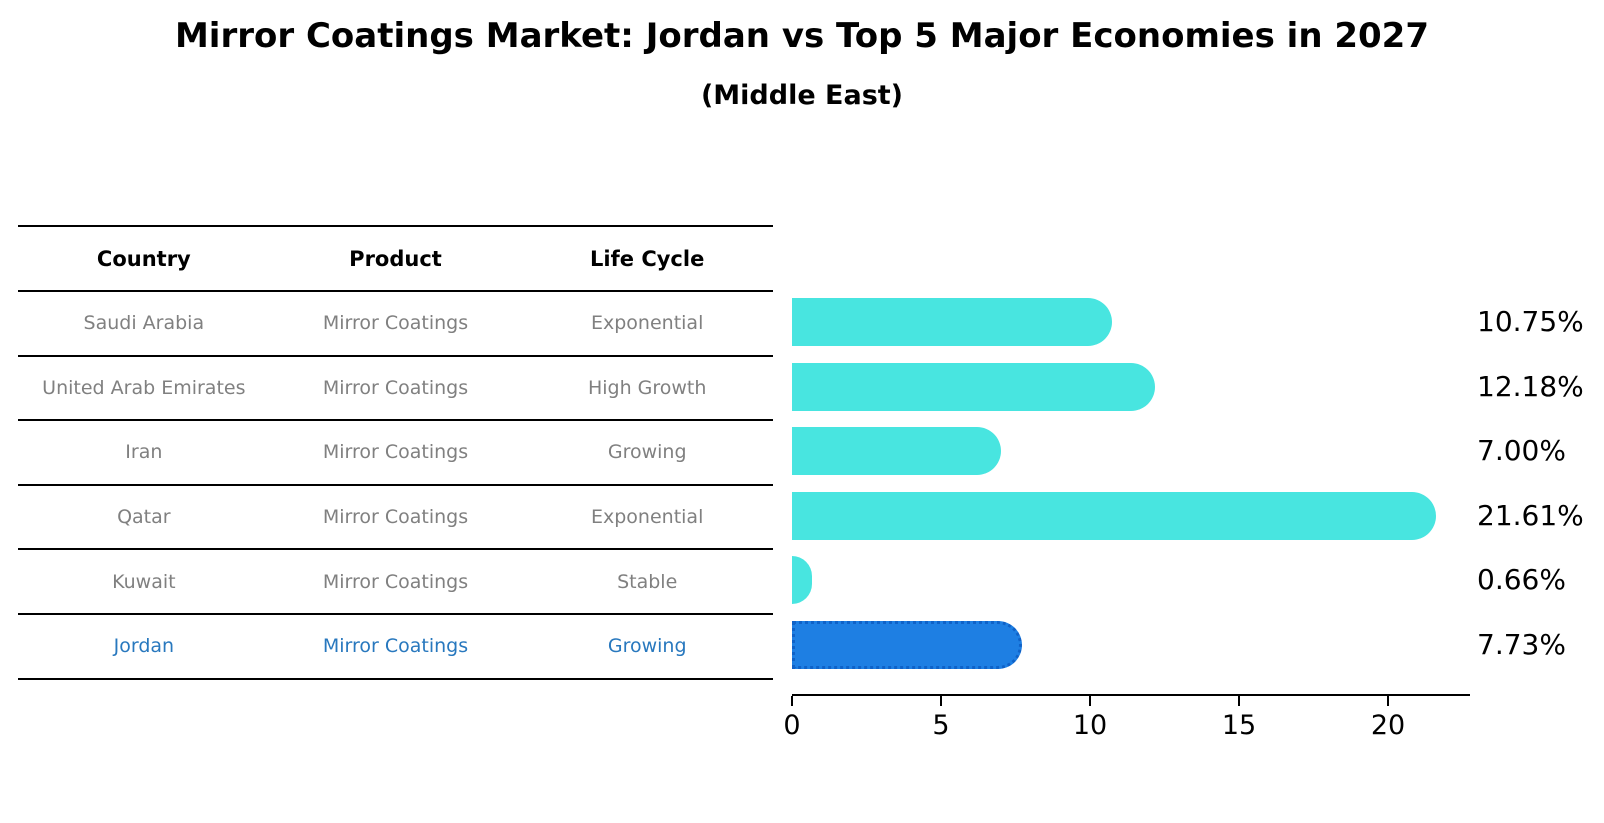 The image size is (1604, 823). Describe the element at coordinates (143, 258) in the screenshot. I see `table-header-country: Country` at that location.